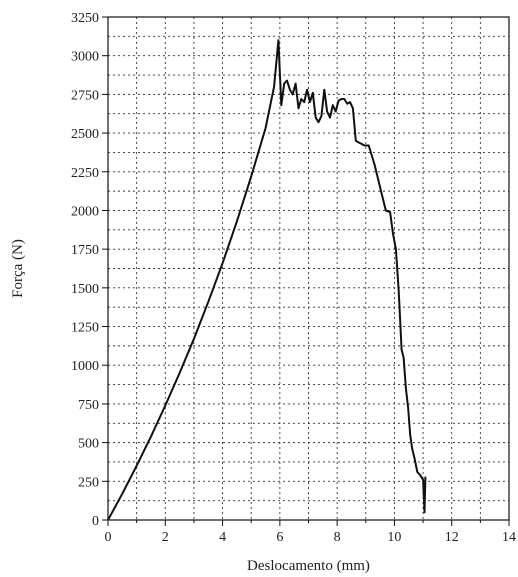 This screenshot has width=518, height=577. I want to click on y-tick-label: 250, so click(88, 482).